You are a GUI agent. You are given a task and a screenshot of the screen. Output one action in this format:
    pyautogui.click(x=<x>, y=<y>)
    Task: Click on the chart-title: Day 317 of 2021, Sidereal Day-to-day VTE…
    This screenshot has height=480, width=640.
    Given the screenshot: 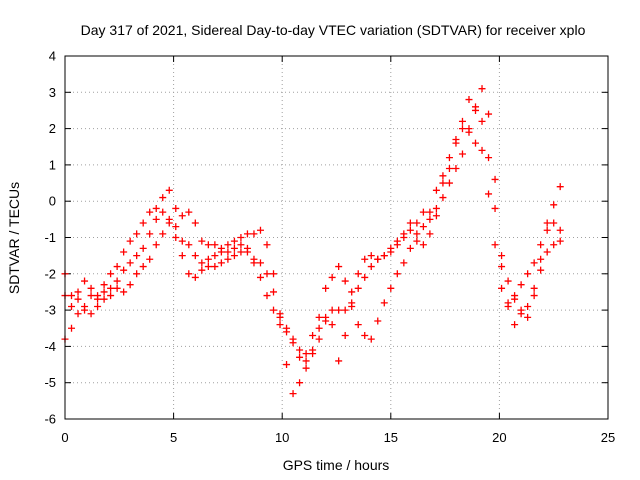 What is the action you would take?
    pyautogui.click(x=333, y=30)
    